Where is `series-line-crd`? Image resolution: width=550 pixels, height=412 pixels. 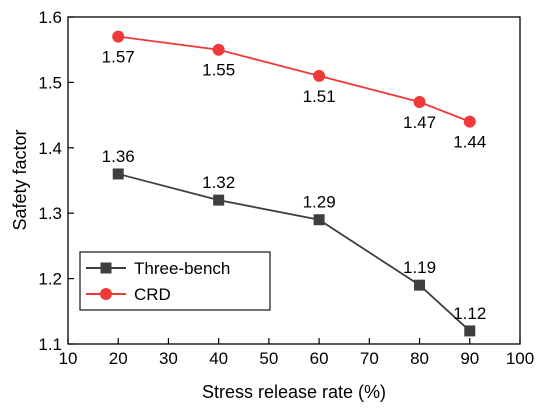 series-line-crd is located at coordinates (294, 79).